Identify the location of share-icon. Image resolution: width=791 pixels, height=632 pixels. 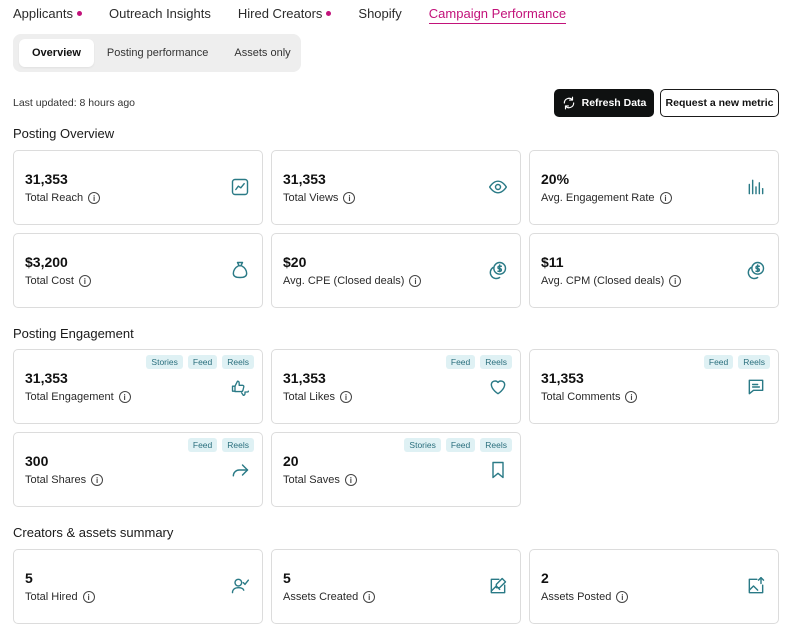
(240, 470).